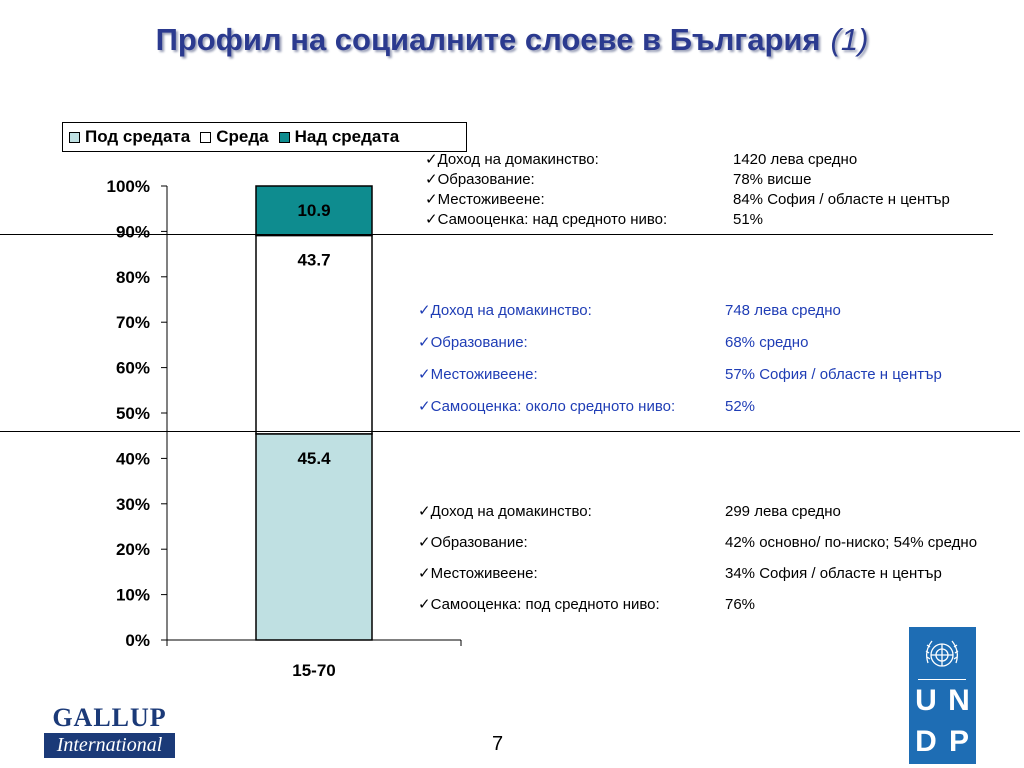 Image resolution: width=1024 pixels, height=768 pixels. What do you see at coordinates (748, 219) in the screenshot?
I see `row-value: 51%` at bounding box center [748, 219].